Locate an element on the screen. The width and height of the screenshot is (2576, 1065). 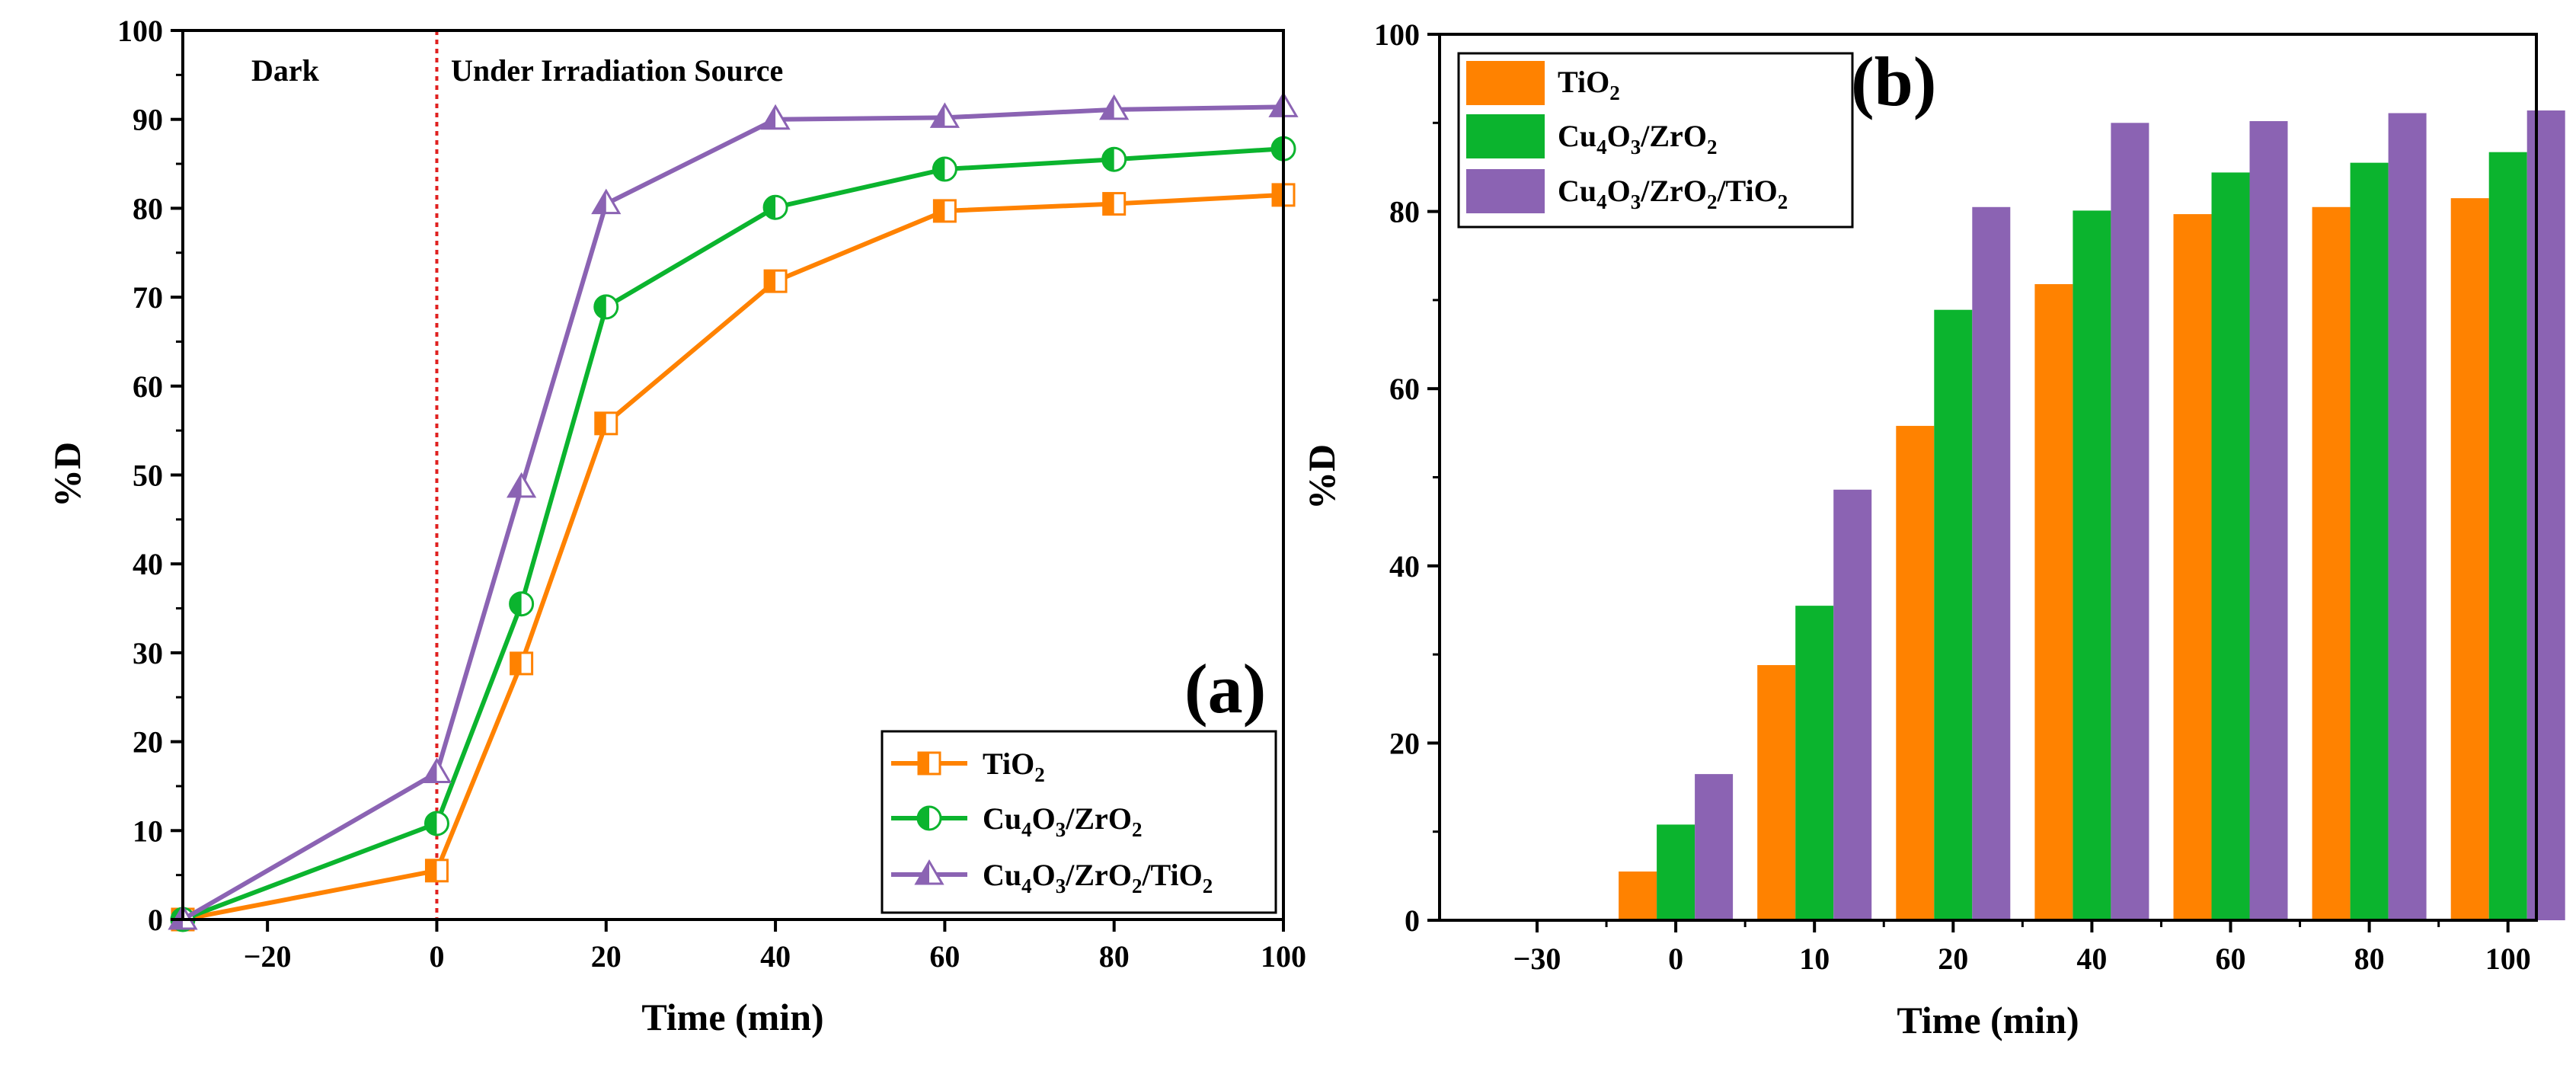
a-ytick-label-50: 50 is located at coordinates (148, 476).